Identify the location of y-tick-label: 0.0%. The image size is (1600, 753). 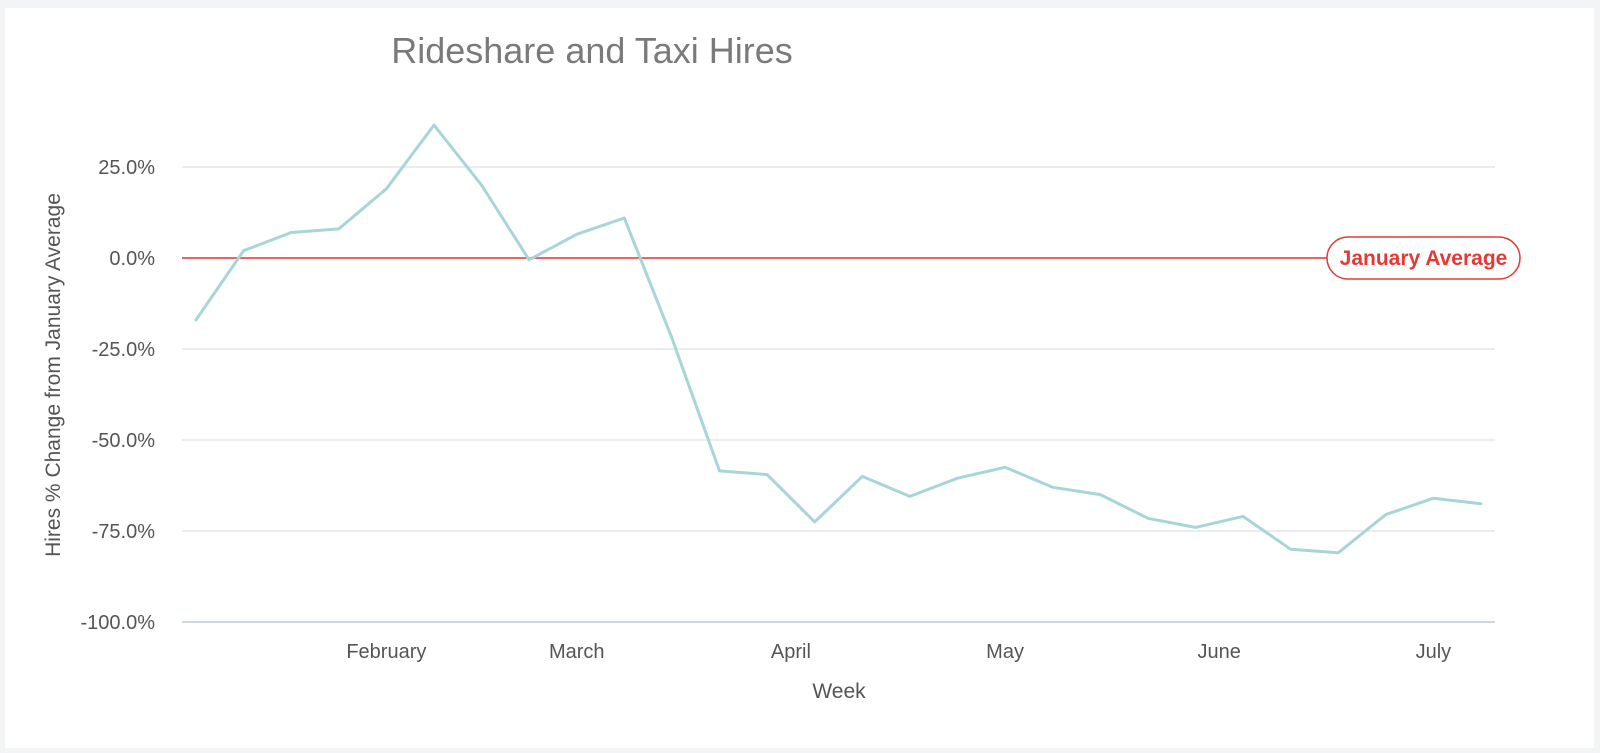
(132, 259).